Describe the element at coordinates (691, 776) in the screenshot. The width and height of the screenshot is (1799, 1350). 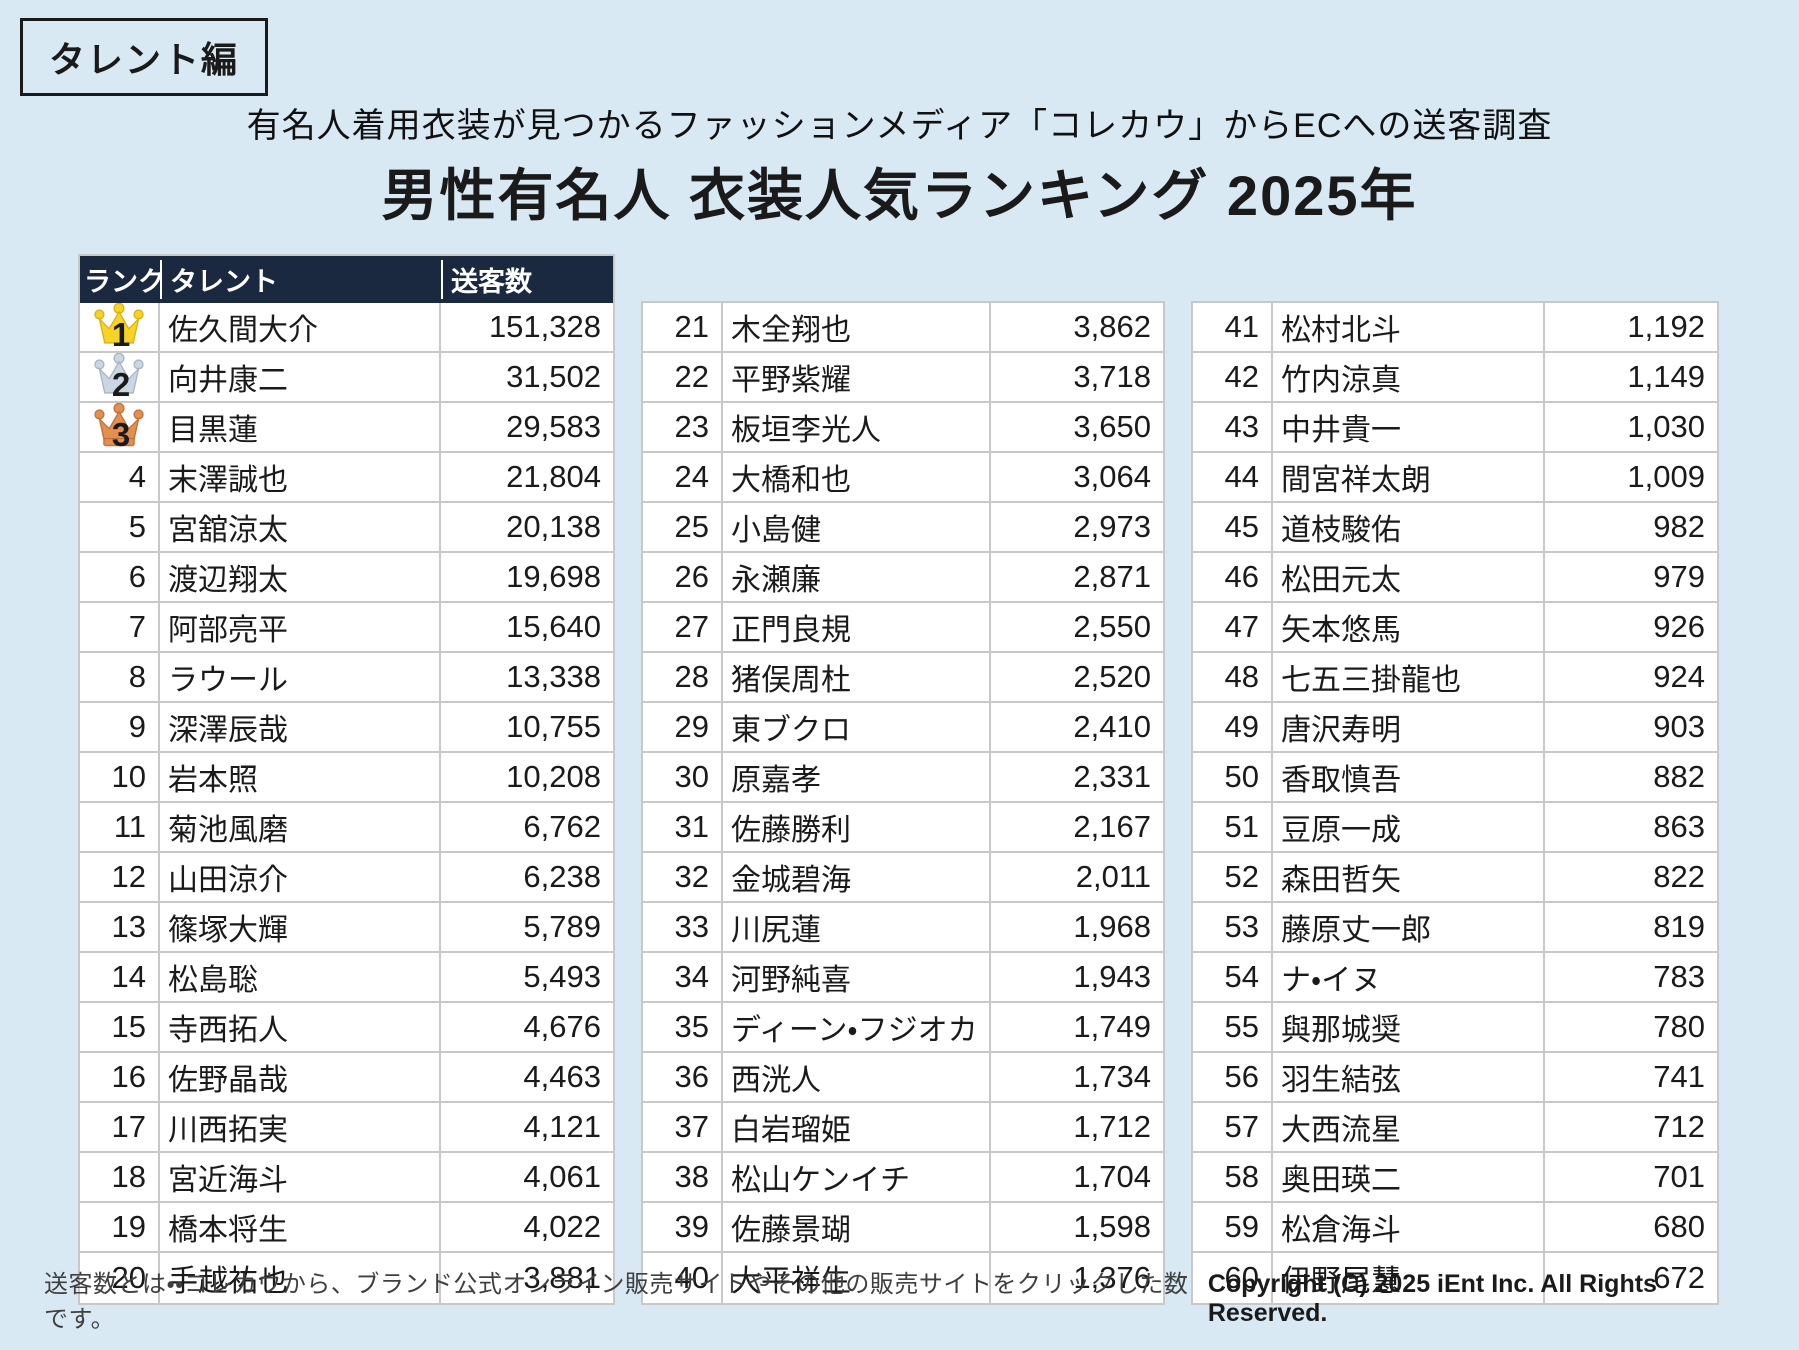
I see `rank-number: 30` at that location.